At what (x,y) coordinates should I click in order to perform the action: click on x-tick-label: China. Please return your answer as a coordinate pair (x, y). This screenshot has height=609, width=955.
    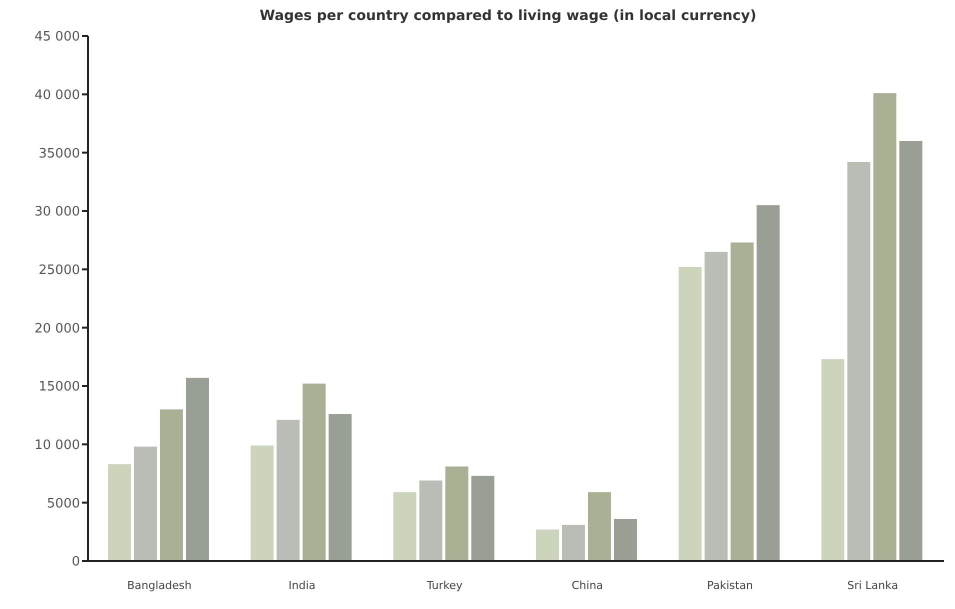
    Looking at the image, I should click on (588, 585).